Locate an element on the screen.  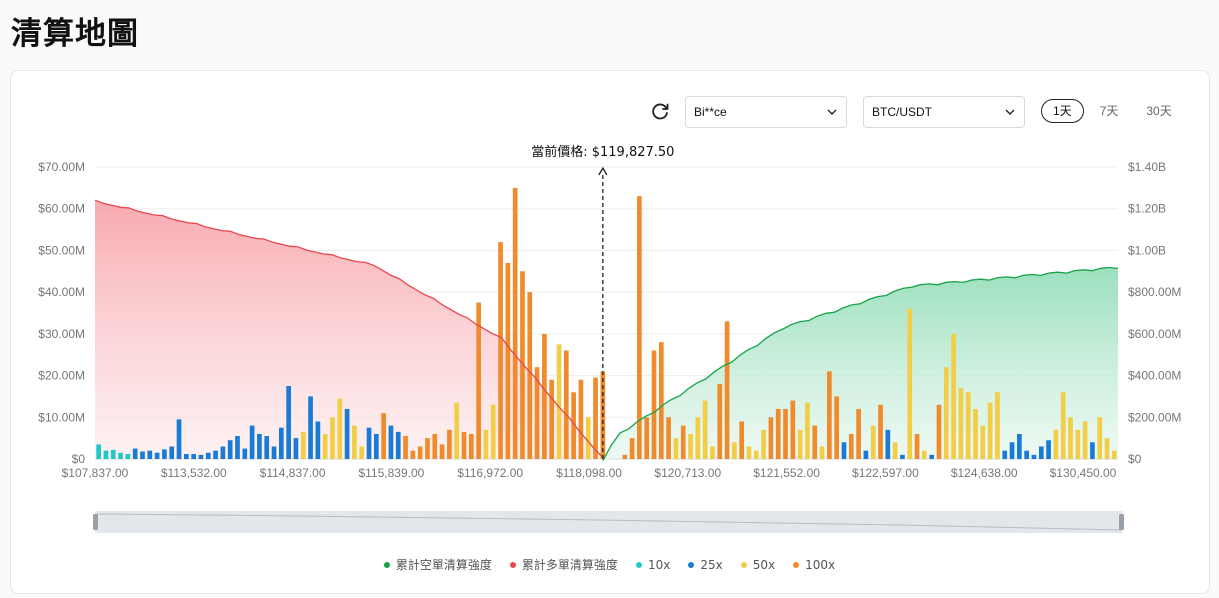
slider-handle-right is located at coordinates (1121, 522).